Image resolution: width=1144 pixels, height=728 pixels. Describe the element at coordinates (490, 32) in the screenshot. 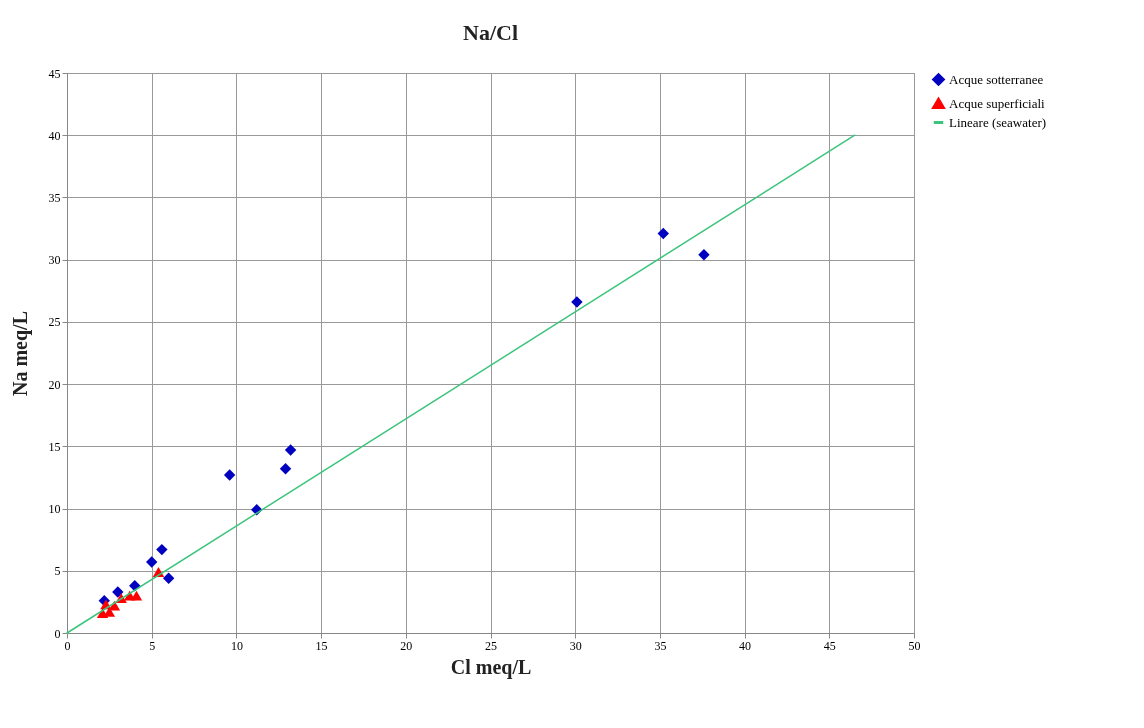

I see `chart-title: Na/Cl` at that location.